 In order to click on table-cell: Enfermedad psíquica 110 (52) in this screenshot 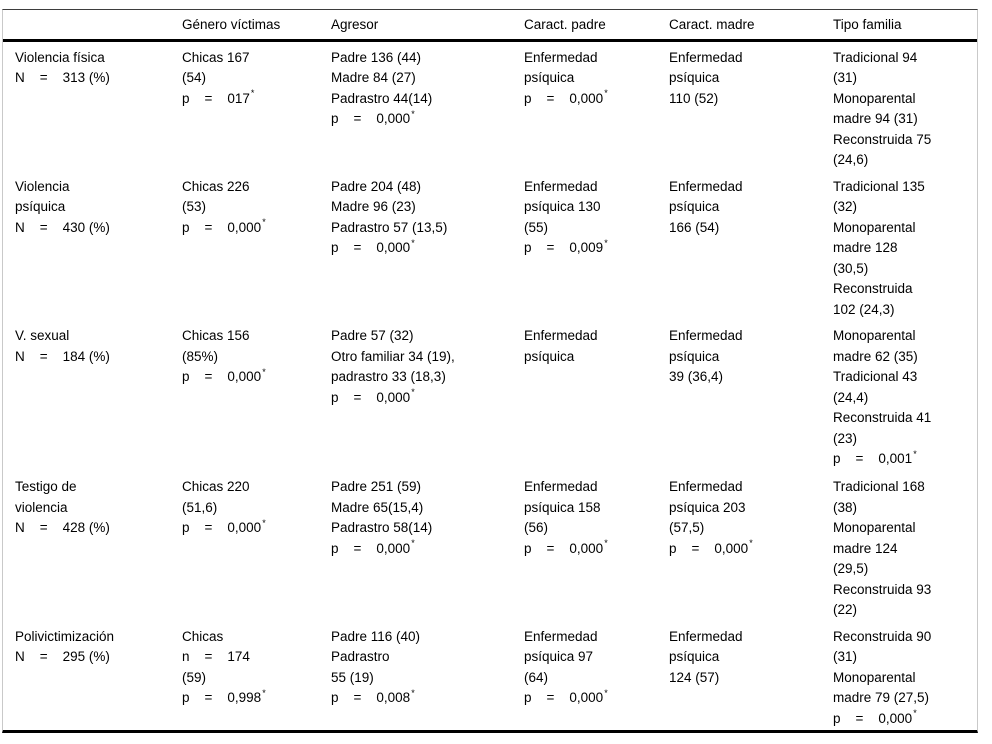, I will do `click(739, 105)`.